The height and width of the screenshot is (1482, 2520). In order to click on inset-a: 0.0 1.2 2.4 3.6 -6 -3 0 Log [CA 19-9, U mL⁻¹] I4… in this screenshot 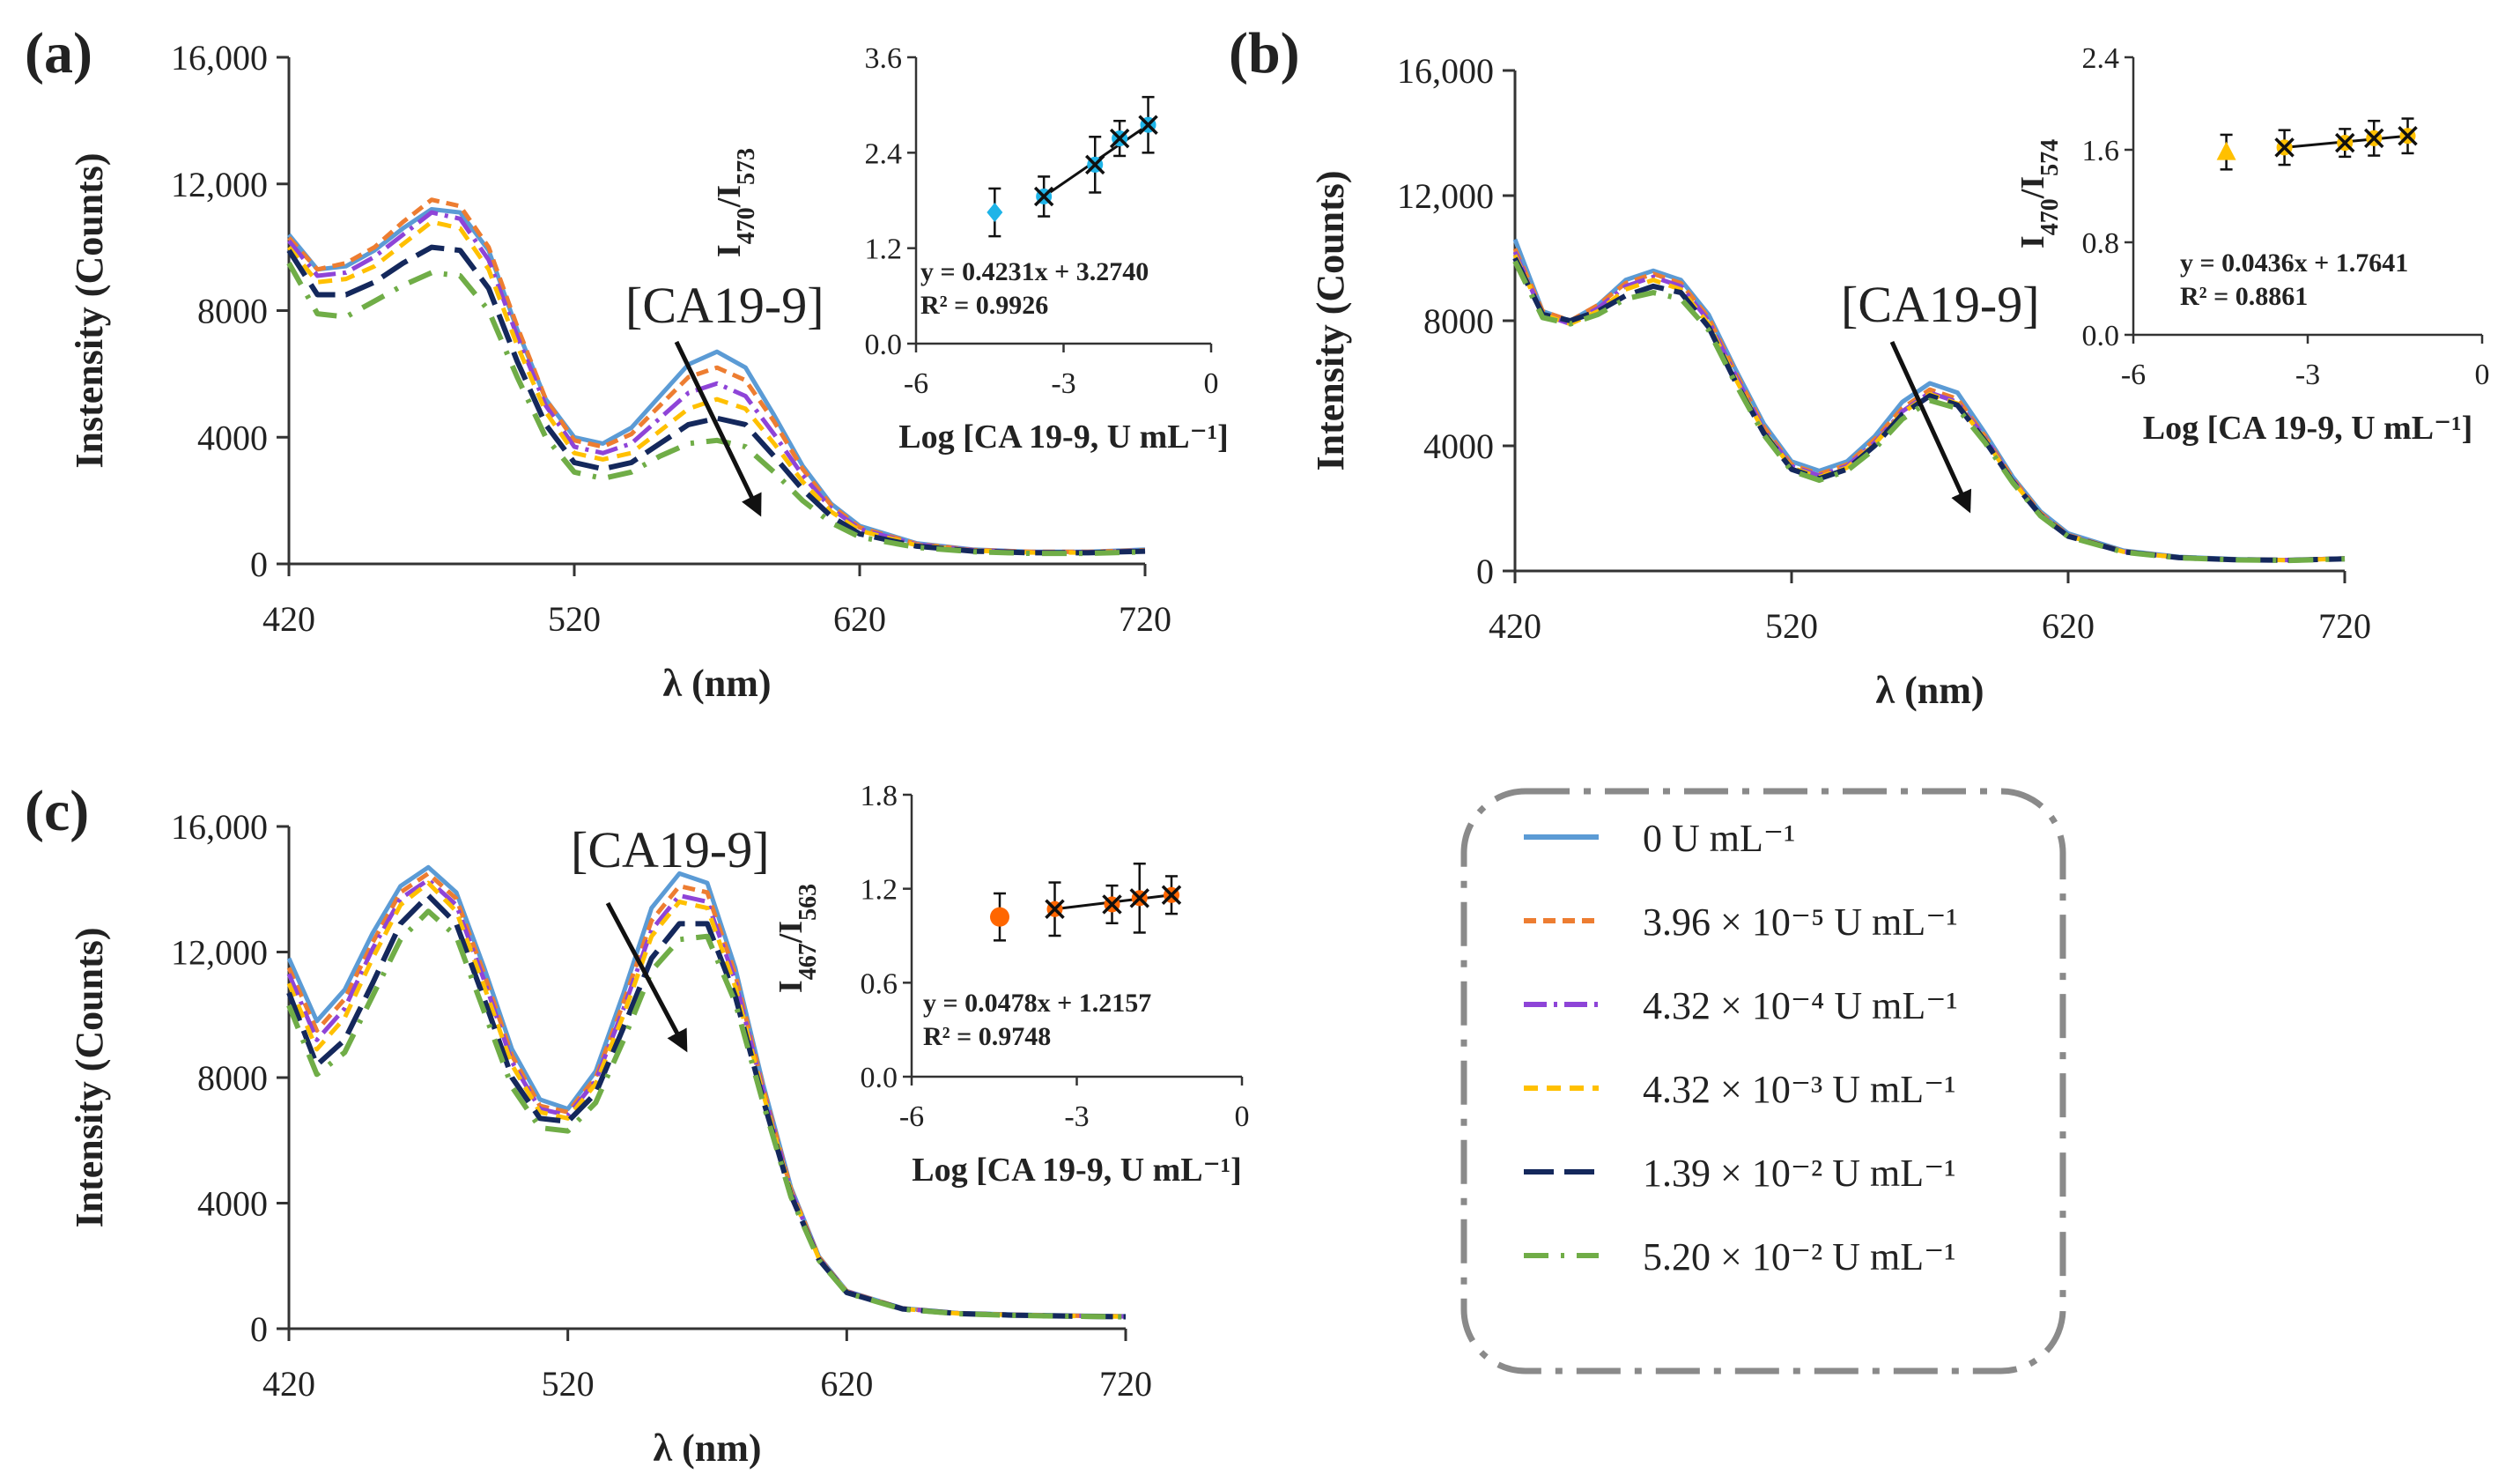, I will do `click(970, 249)`.